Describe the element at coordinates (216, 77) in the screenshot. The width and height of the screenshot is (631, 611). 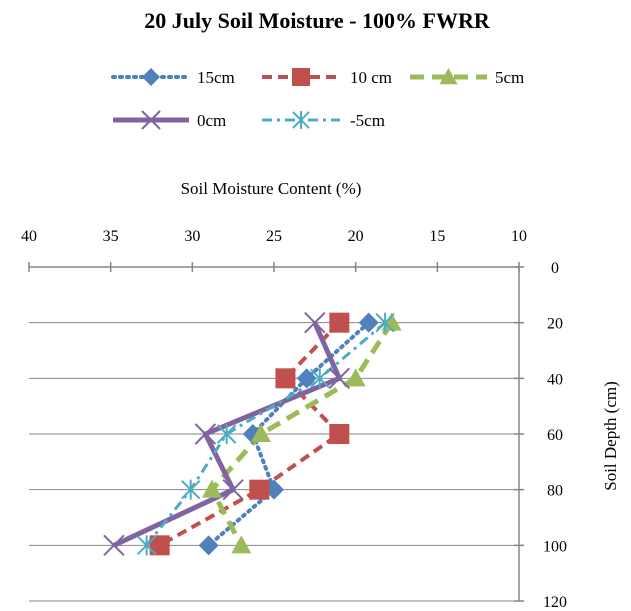
I see `legend-label: 15cm` at that location.